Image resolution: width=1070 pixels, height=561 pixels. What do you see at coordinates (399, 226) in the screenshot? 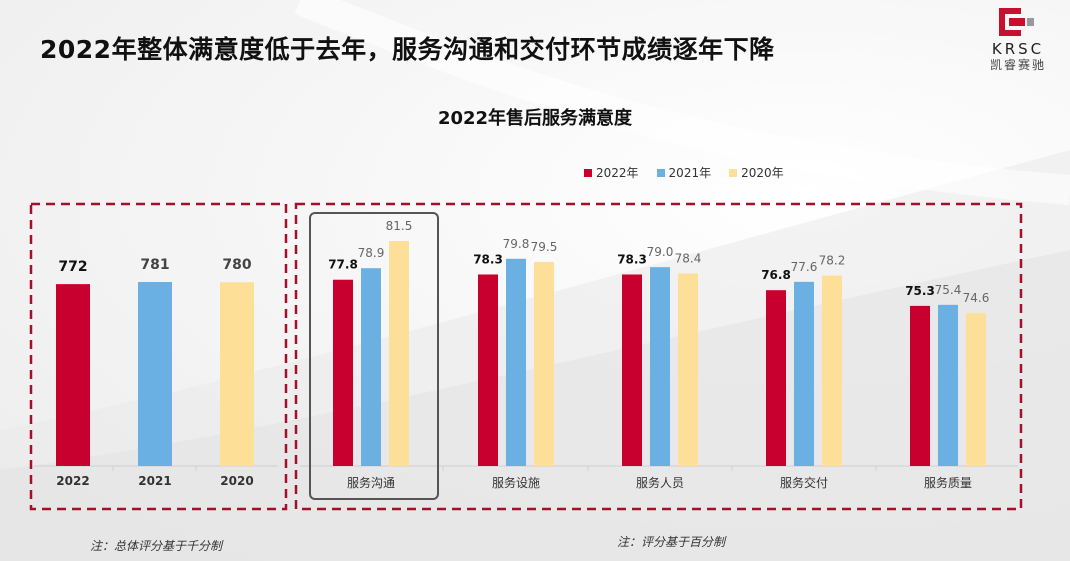
I see `value-label-服务沟通-2020年: 81.5` at bounding box center [399, 226].